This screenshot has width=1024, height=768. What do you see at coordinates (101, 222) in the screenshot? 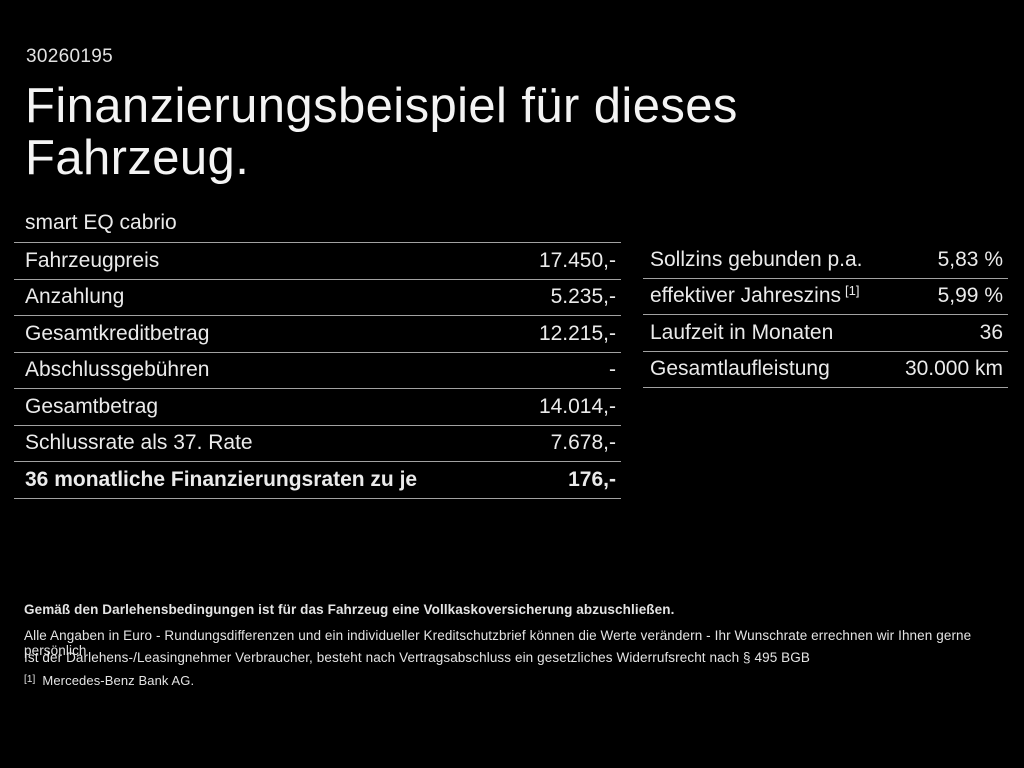
I see `vehicle-model: smart EQ cabrio` at bounding box center [101, 222].